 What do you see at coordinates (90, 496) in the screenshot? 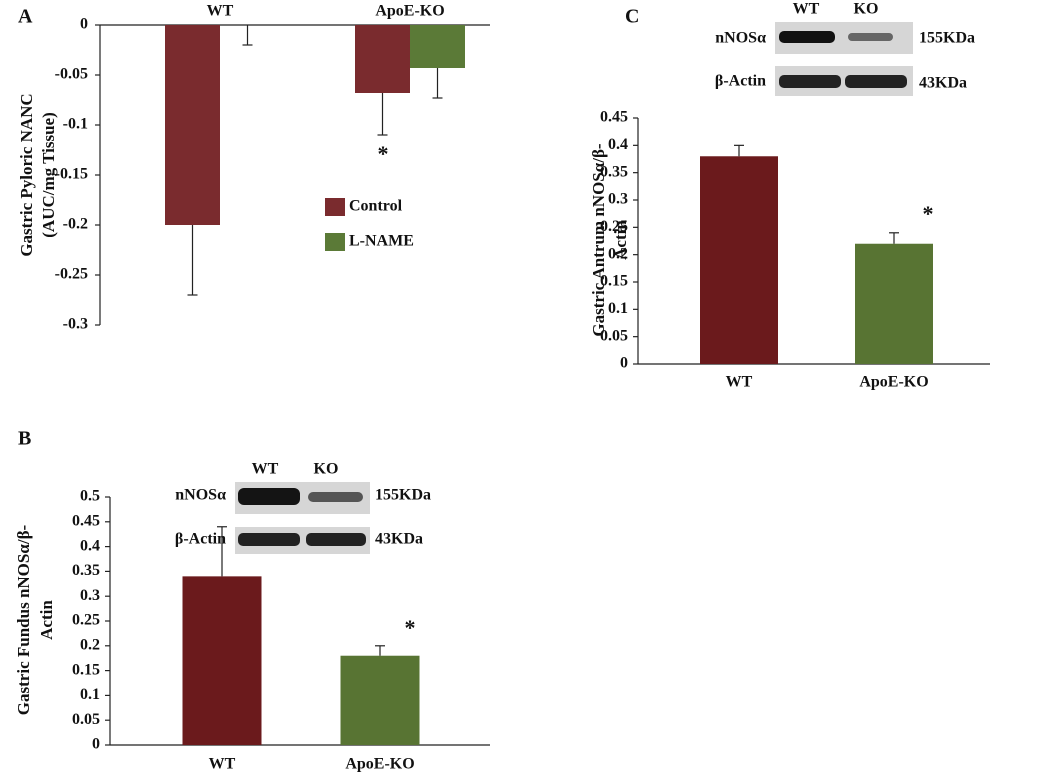
I see `y-tick-label: 0.5` at bounding box center [90, 496].